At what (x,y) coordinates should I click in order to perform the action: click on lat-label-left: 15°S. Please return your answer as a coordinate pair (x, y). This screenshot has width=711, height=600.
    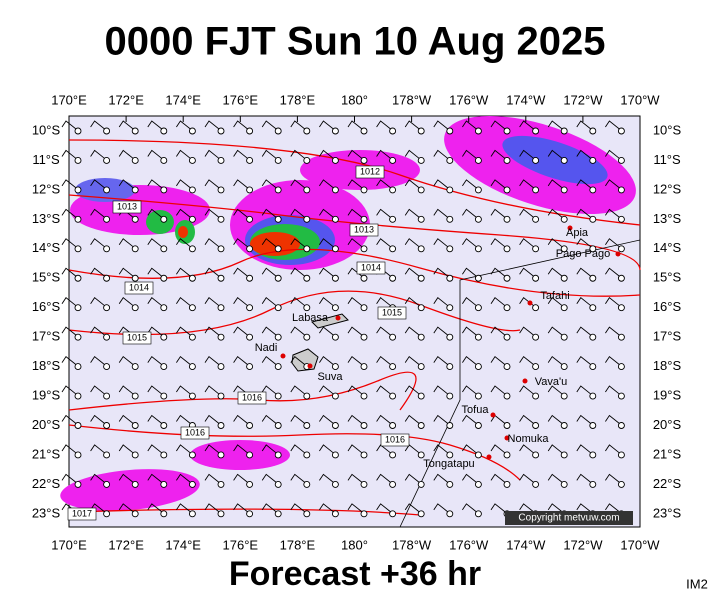
    Looking at the image, I should click on (46, 277).